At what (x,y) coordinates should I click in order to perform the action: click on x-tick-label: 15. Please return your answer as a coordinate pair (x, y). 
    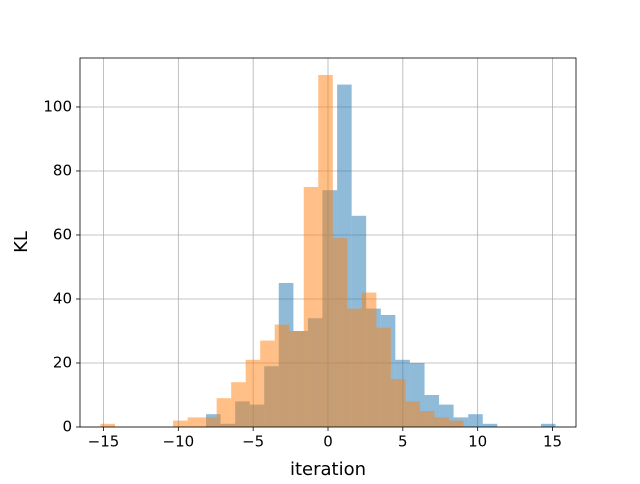
    Looking at the image, I should click on (552, 442).